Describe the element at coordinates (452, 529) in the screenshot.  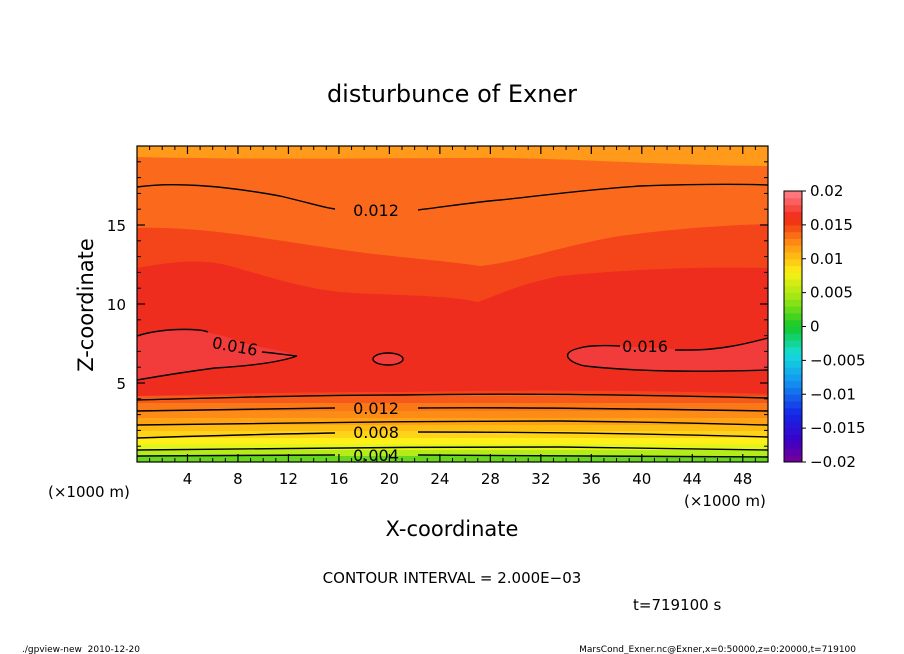
I see `x-axis-label: X-coordinate` at that location.